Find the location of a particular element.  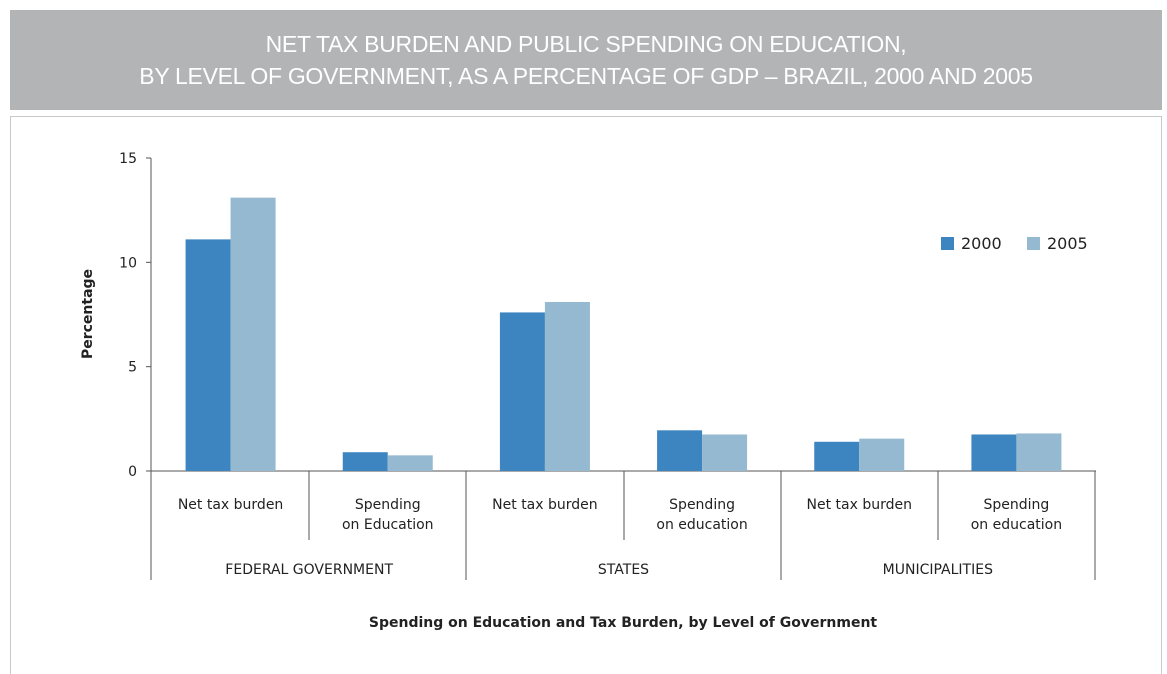

legend-swatch-2000 is located at coordinates (947, 243).